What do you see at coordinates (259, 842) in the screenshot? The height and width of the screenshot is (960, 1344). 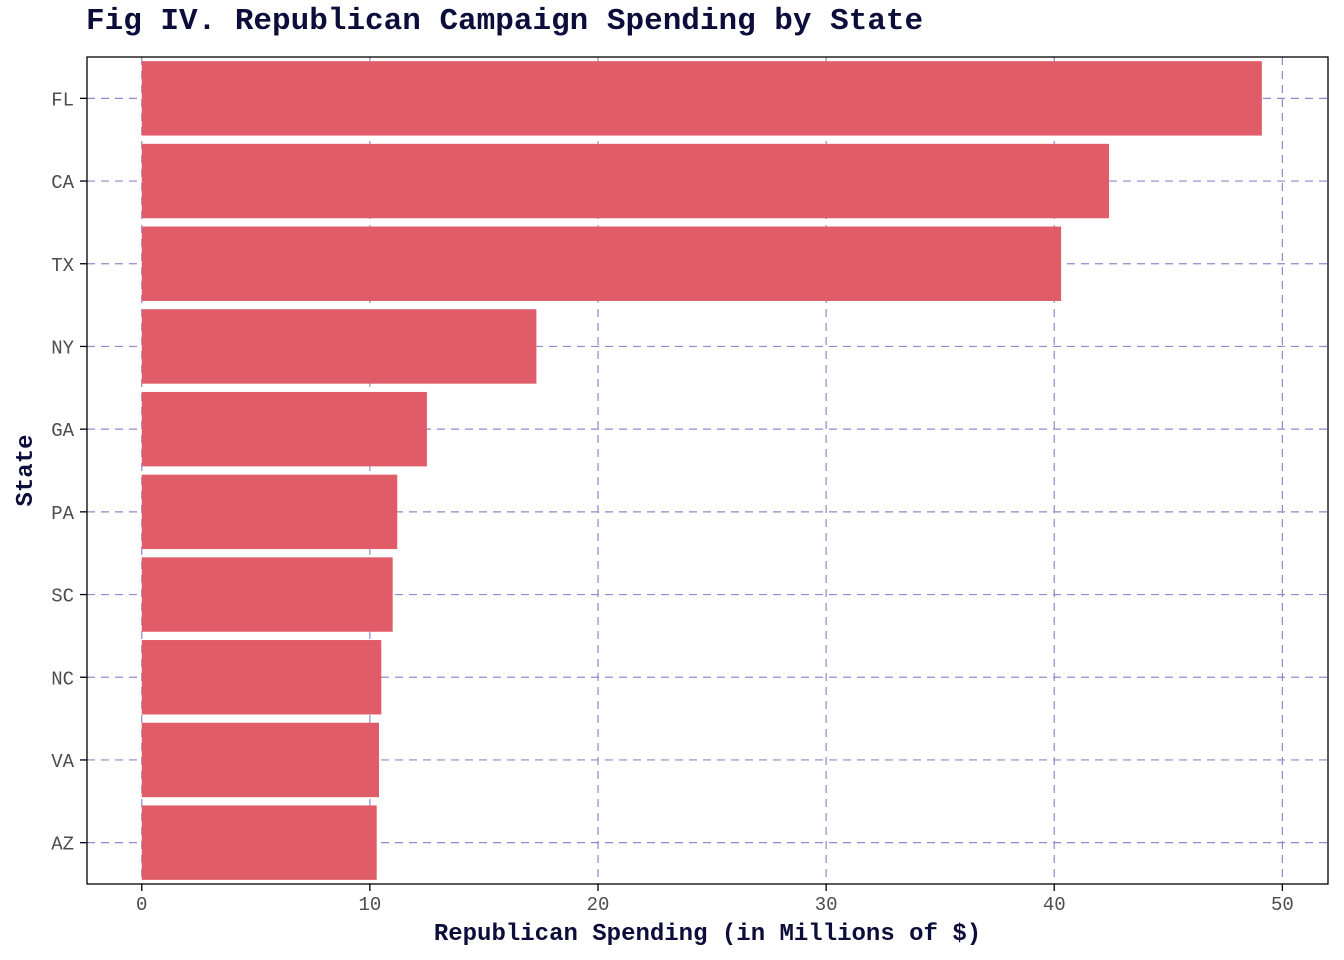 I see `bar-az` at bounding box center [259, 842].